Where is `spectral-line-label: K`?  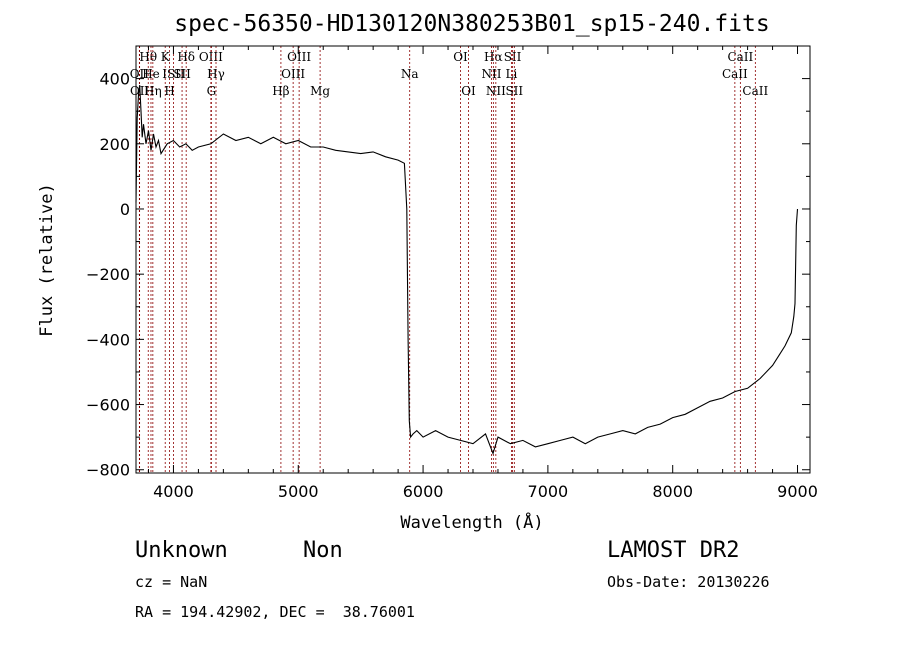 spectral-line-label: K is located at coordinates (166, 57).